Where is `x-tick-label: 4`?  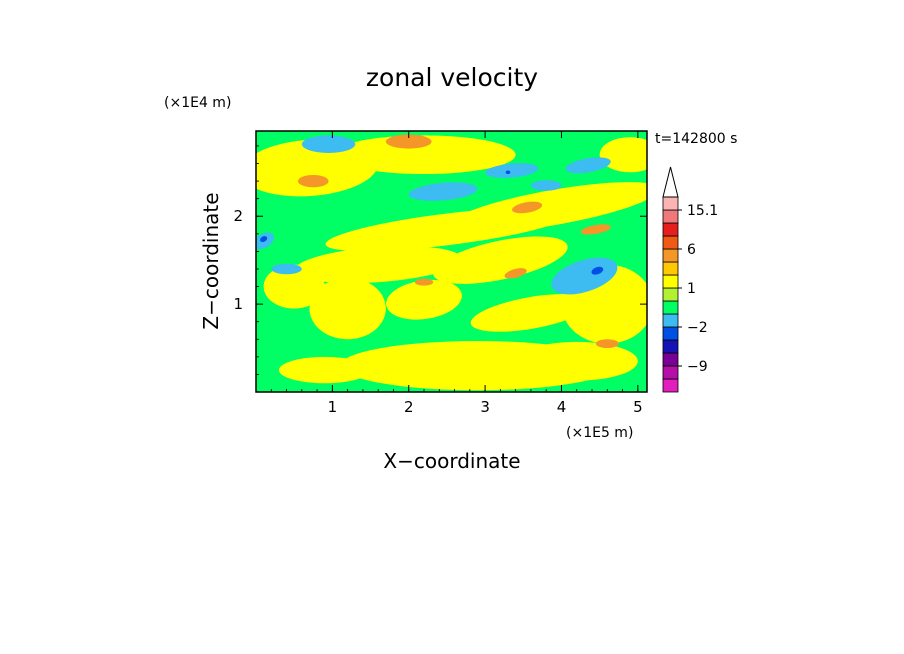 x-tick-label: 4 is located at coordinates (562, 407).